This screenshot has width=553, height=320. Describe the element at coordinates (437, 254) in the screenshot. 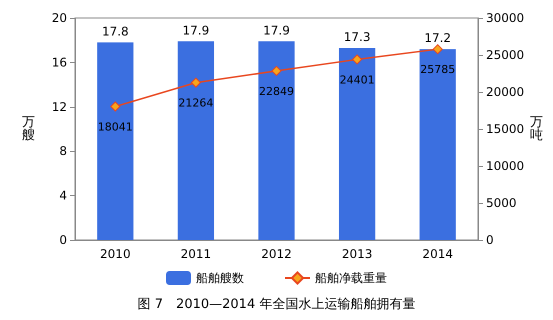

I see `x-tick-label: 2014` at that location.